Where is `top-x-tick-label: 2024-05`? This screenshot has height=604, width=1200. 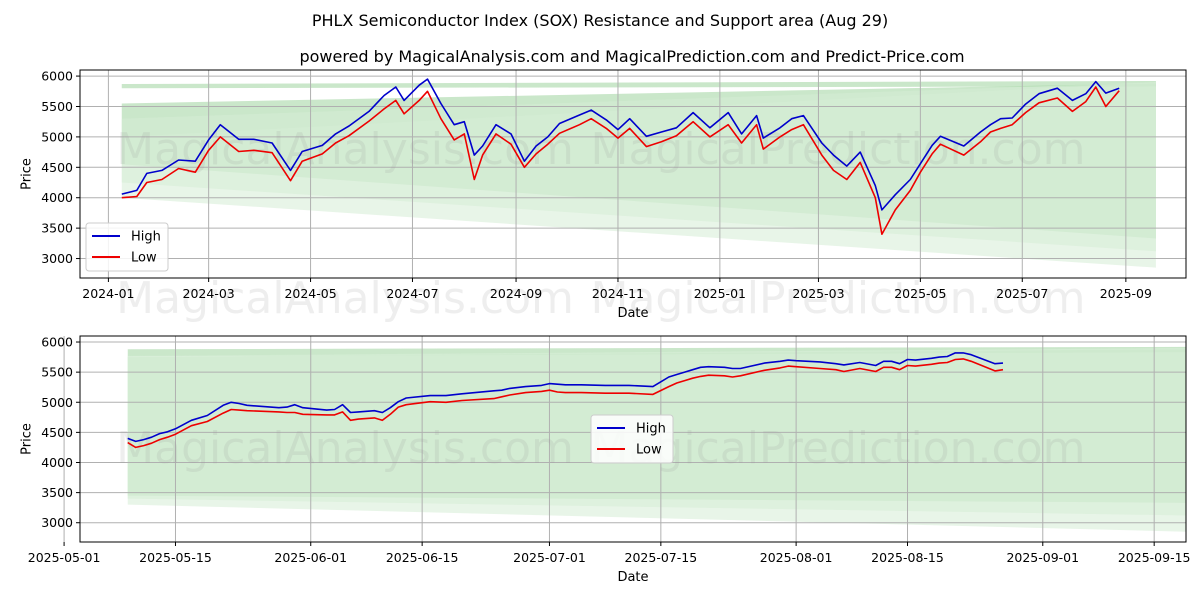
top-x-tick-label: 2024-05 is located at coordinates (310, 293).